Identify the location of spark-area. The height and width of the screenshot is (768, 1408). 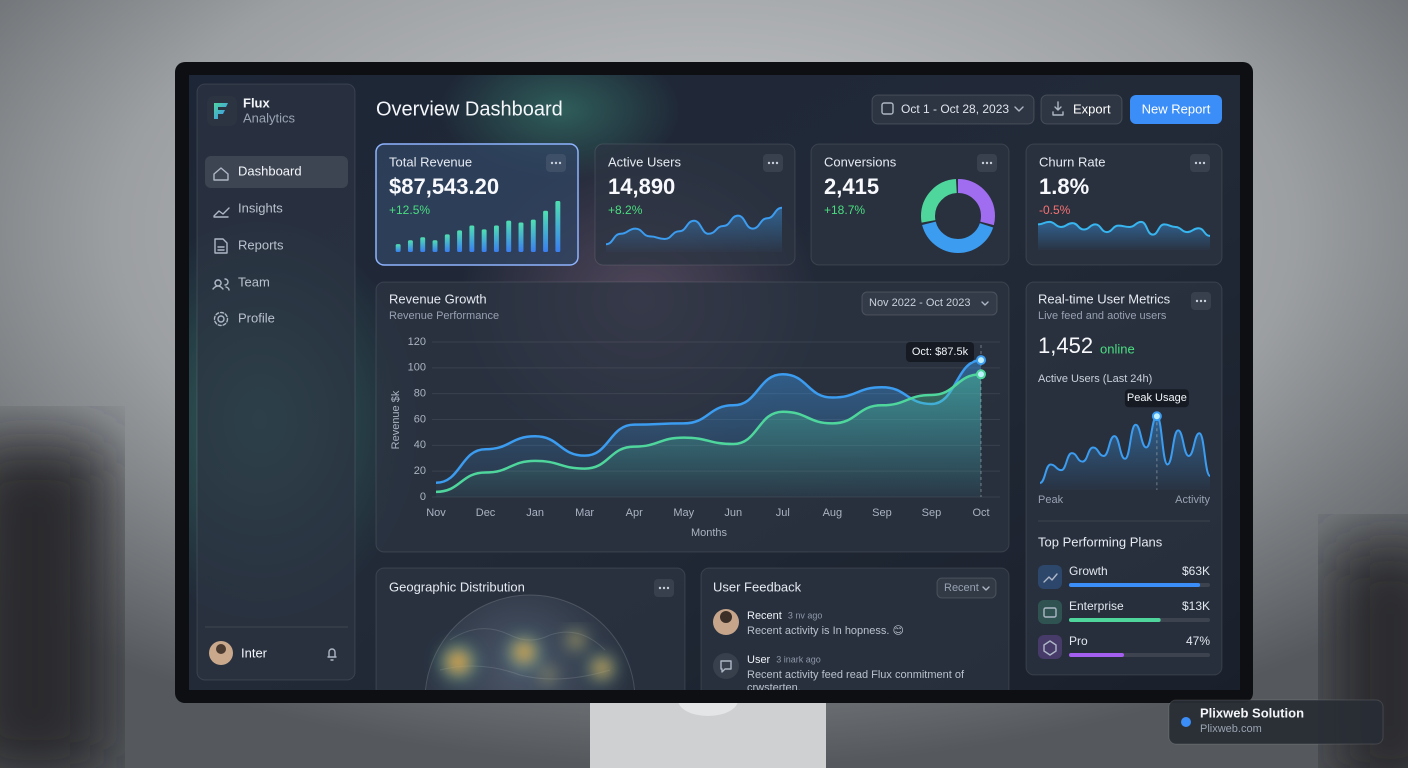
(694, 229).